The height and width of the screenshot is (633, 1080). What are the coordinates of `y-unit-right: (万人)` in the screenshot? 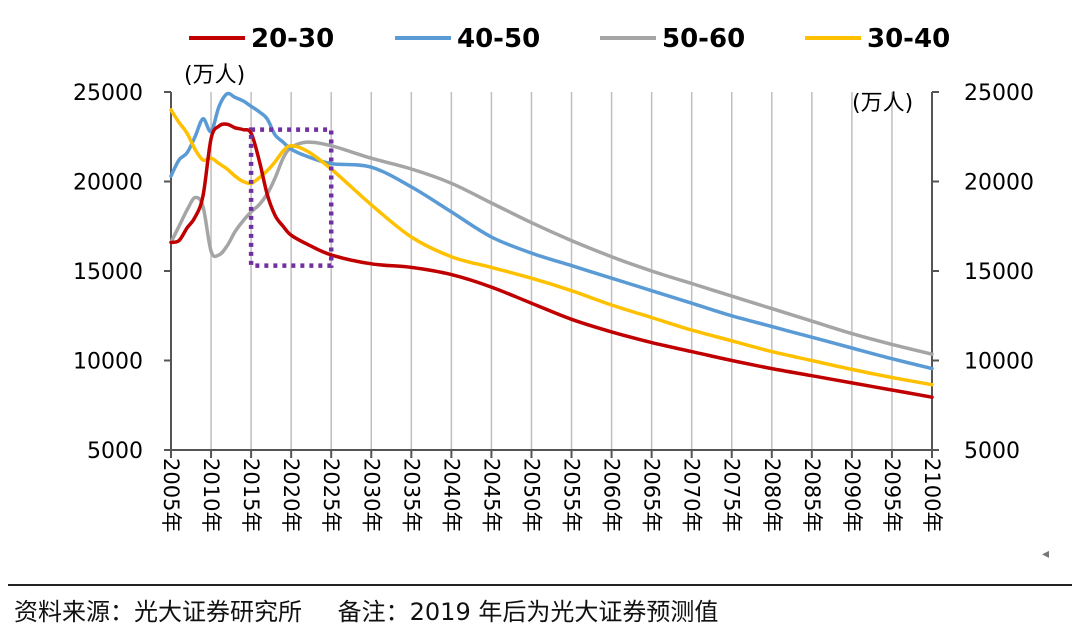 It's located at (882, 103).